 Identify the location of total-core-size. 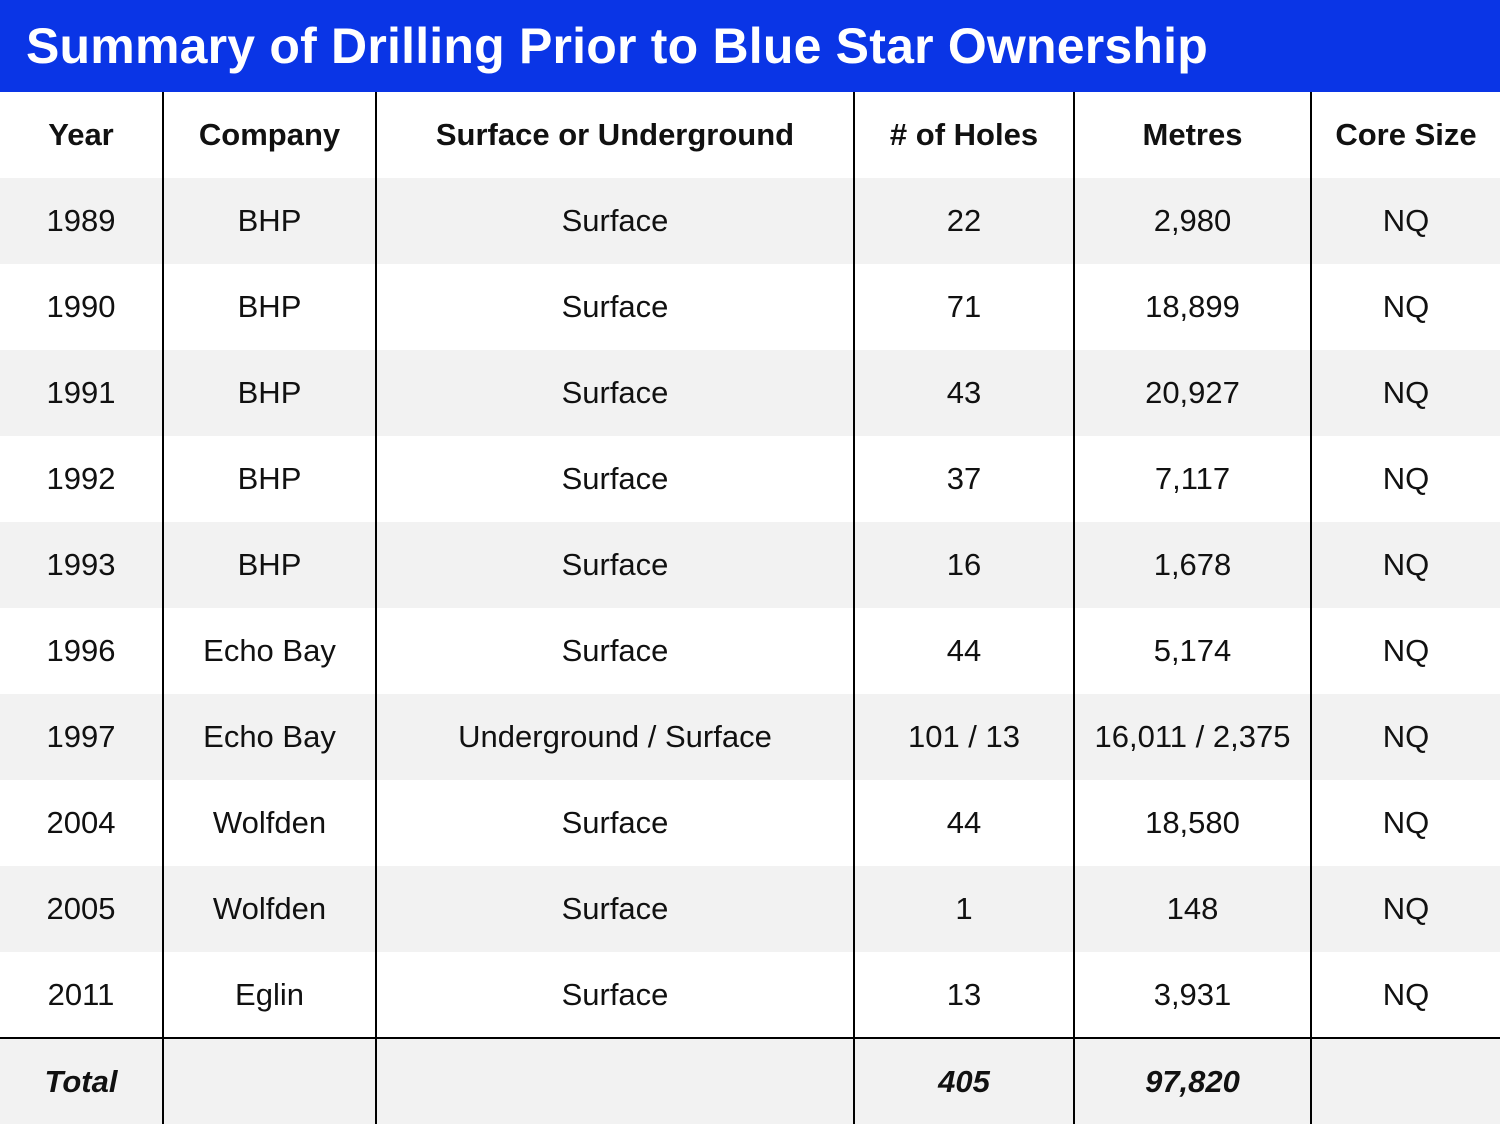
(1405, 1080).